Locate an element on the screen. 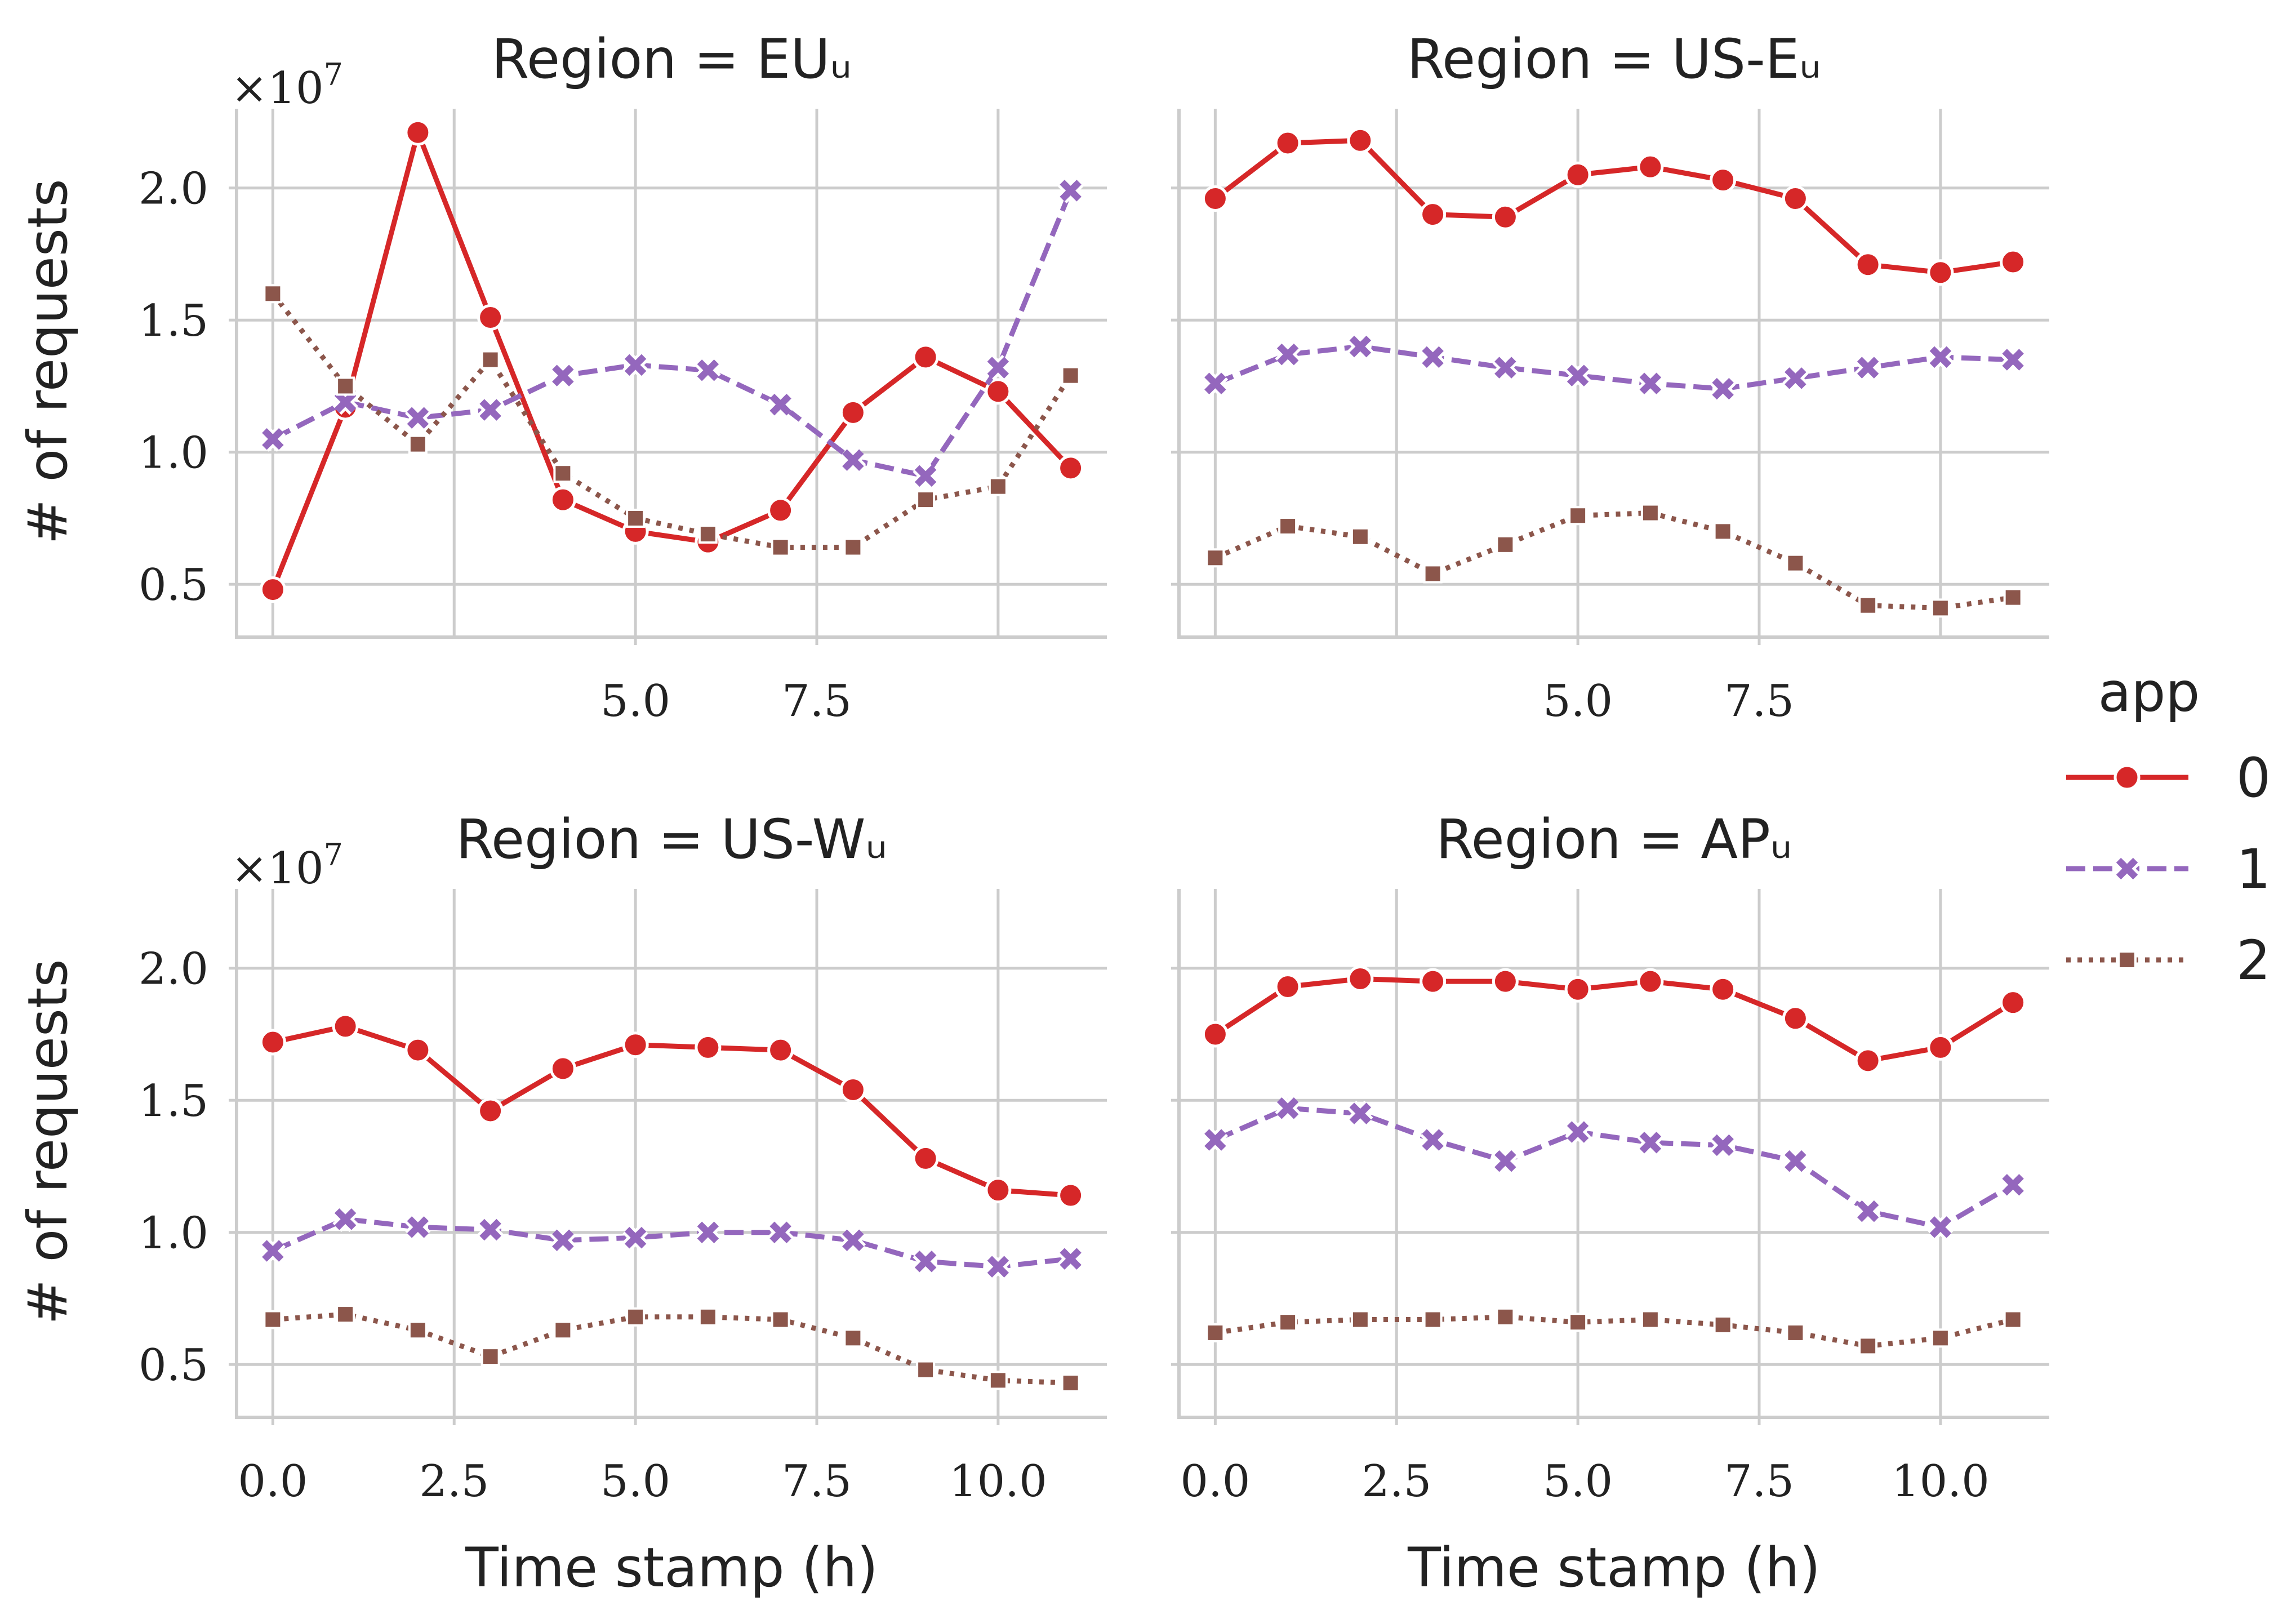 Image resolution: width=2296 pixels, height=1619 pixels. panel-title: Region = EUᵤ is located at coordinates (672, 59).